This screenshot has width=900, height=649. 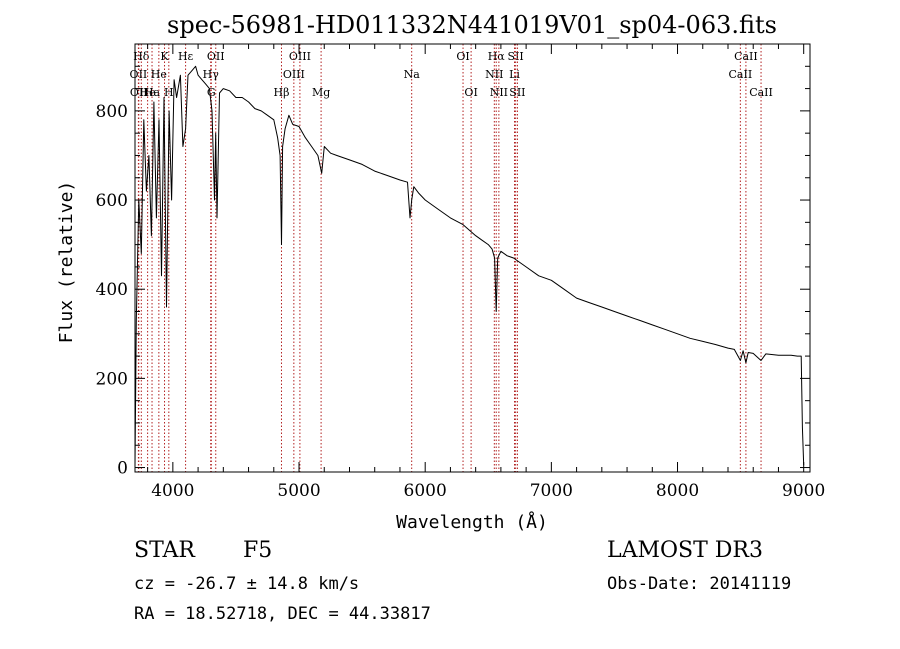 I want to click on y-tick-label-4: 800, so click(x=112, y=112).